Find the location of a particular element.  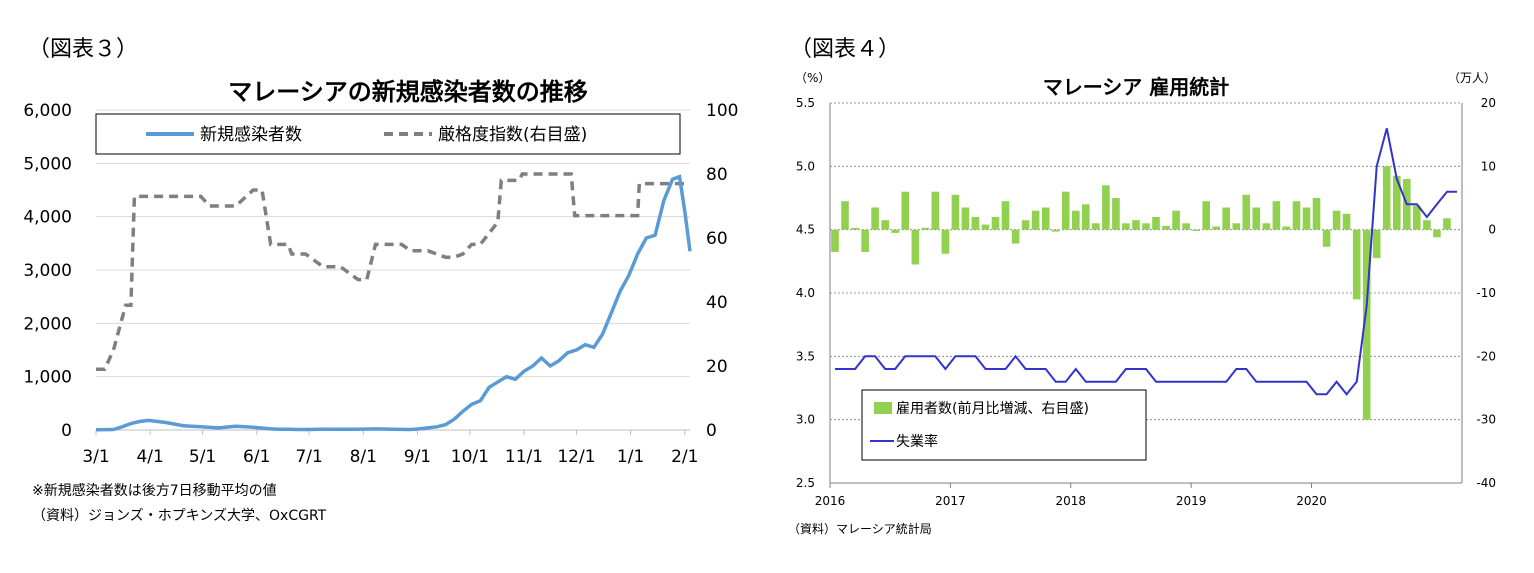

y-tick-label: 5.0 is located at coordinates (805, 166).